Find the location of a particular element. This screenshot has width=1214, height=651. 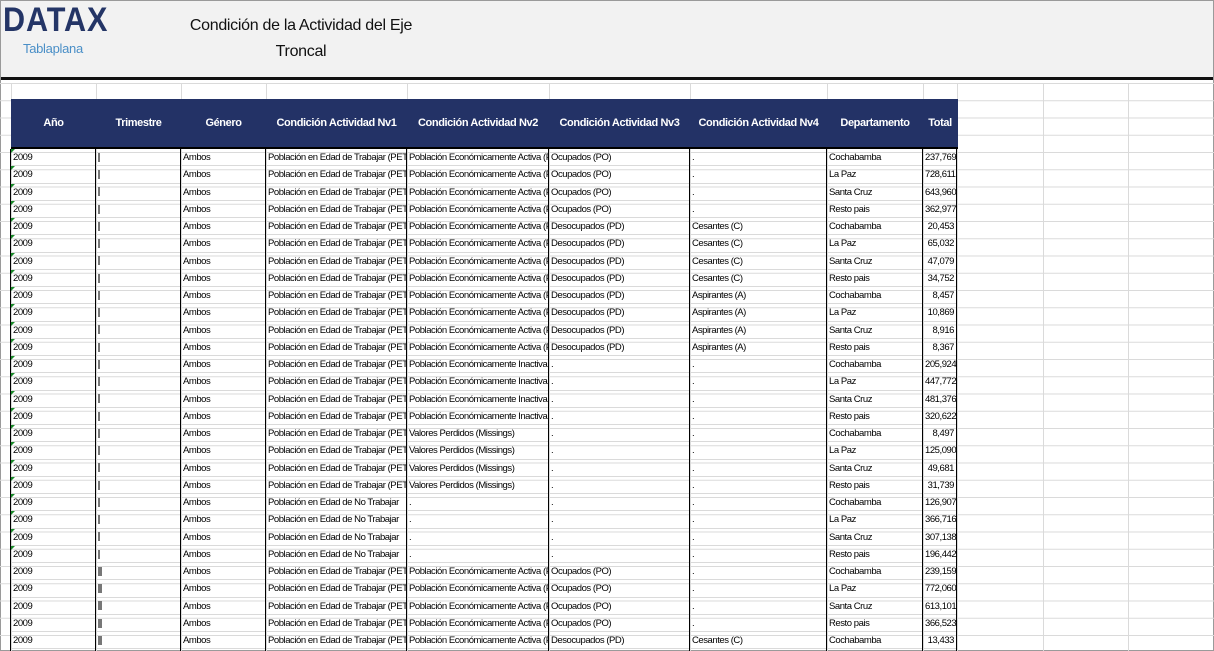

cell-total: 237,769 is located at coordinates (940, 157).